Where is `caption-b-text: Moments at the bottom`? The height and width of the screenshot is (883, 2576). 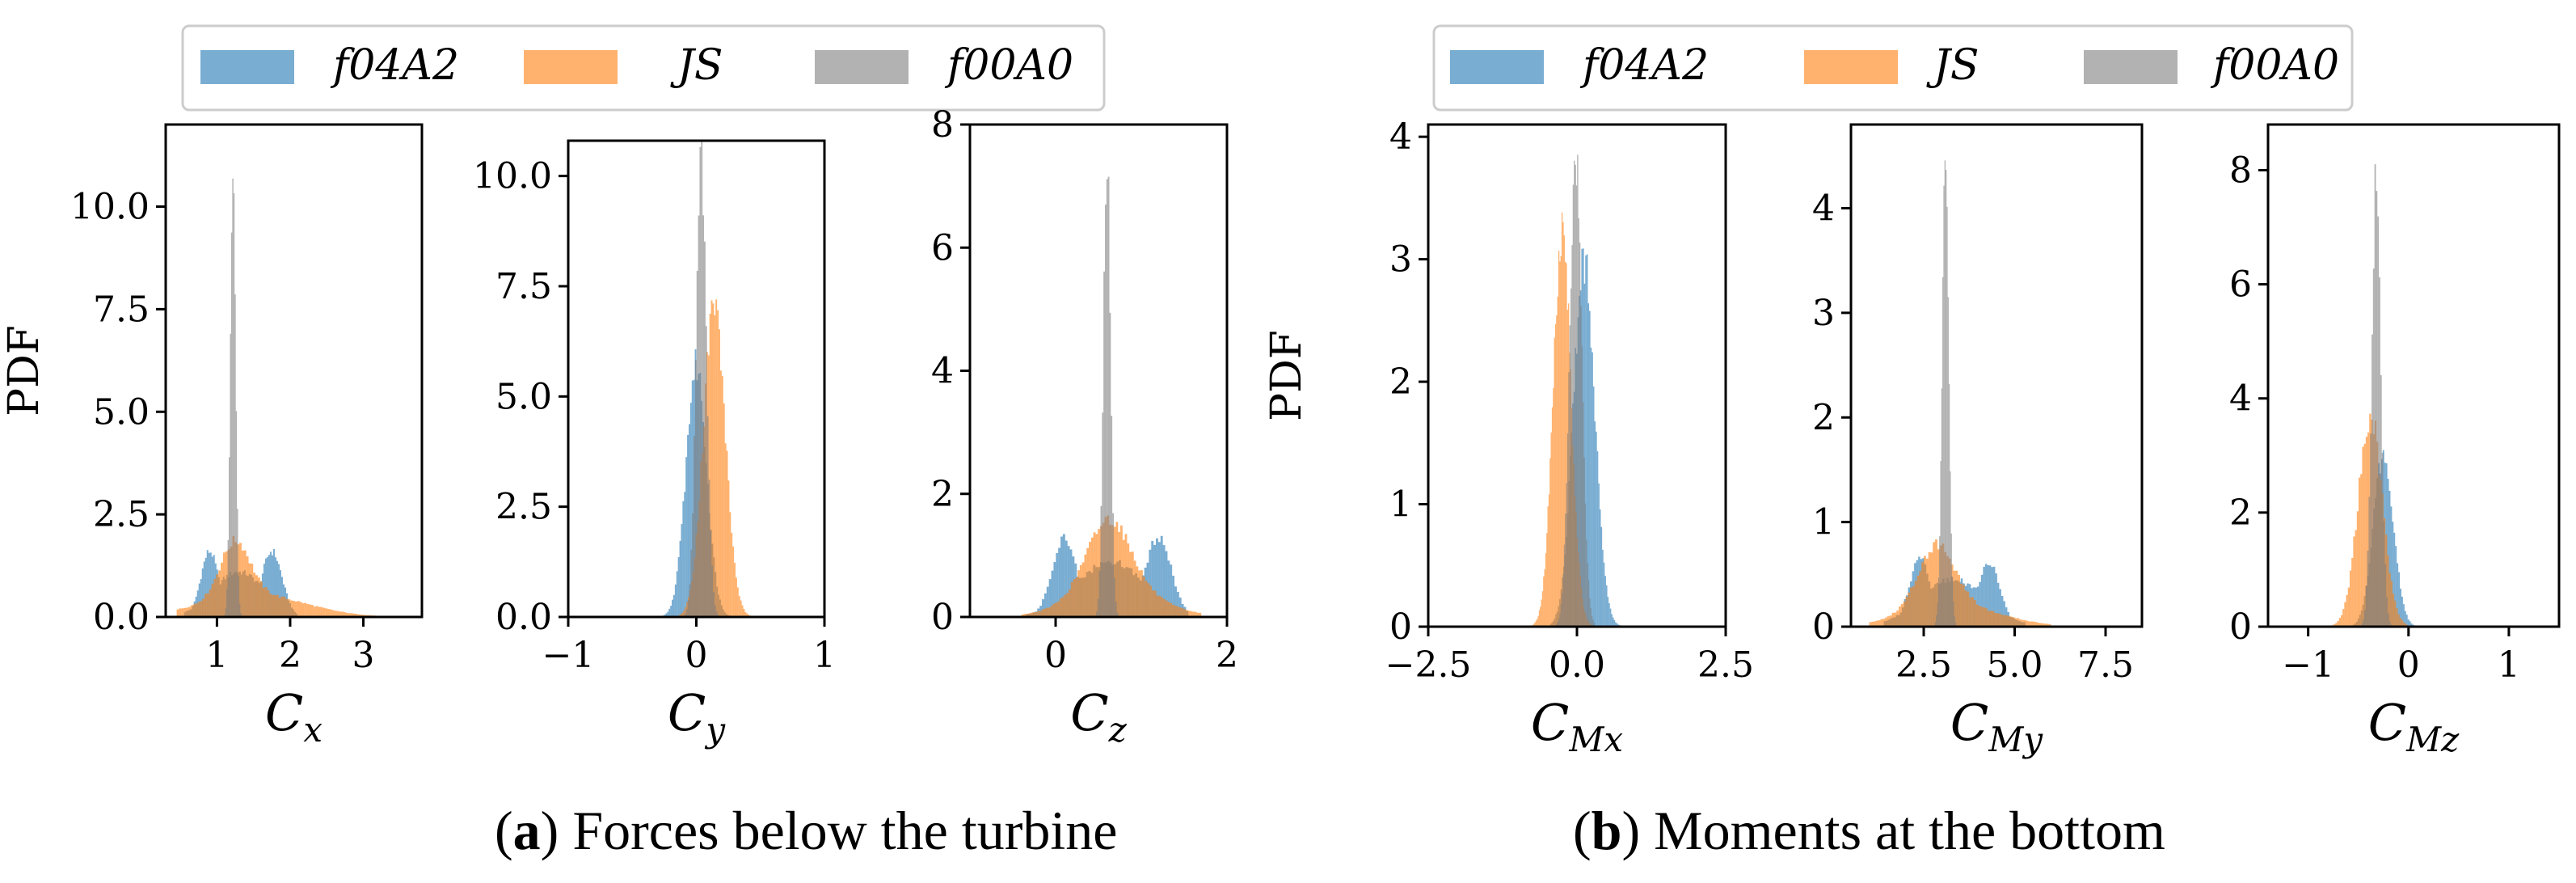
caption-b-text: Moments at the bottom is located at coordinates (1902, 830).